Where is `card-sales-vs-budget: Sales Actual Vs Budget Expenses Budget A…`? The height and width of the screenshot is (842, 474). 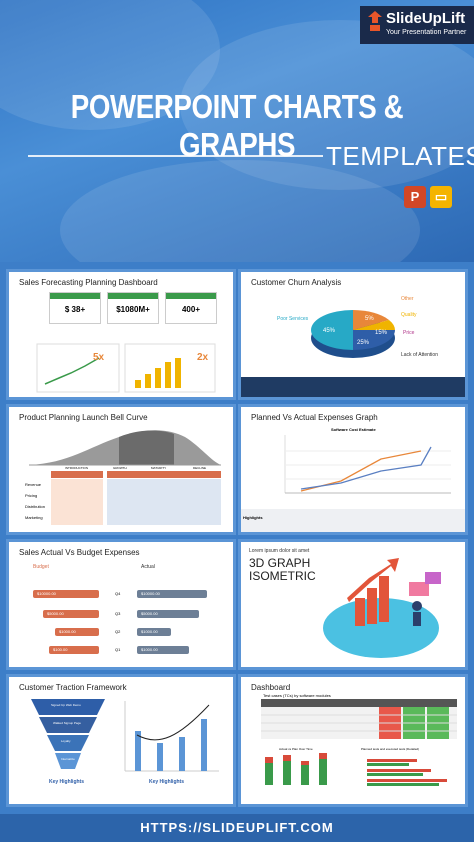
card-sales-vs-budget: Sales Actual Vs Budget Expenses Budget A… is located at coordinates (121, 604).